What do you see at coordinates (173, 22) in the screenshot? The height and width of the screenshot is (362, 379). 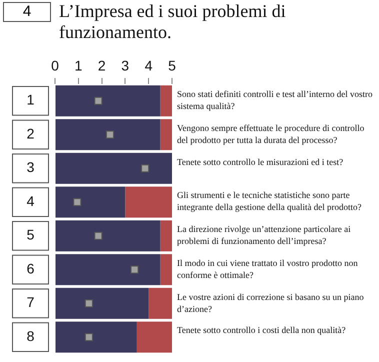 I see `chart-title: L’Impresa ed i suoi problemi di funzionamento.` at bounding box center [173, 22].